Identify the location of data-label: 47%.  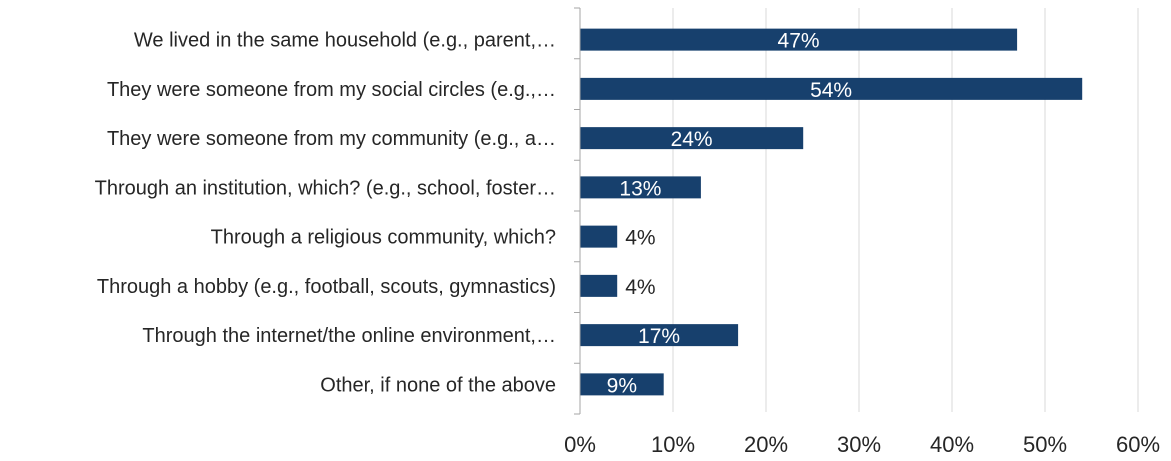
(799, 41).